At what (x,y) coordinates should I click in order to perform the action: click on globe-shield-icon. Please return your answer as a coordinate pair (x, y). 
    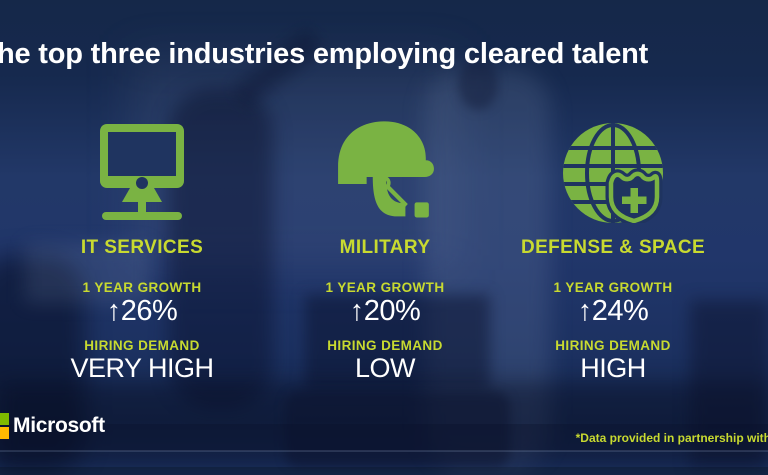
    Looking at the image, I should click on (613, 171).